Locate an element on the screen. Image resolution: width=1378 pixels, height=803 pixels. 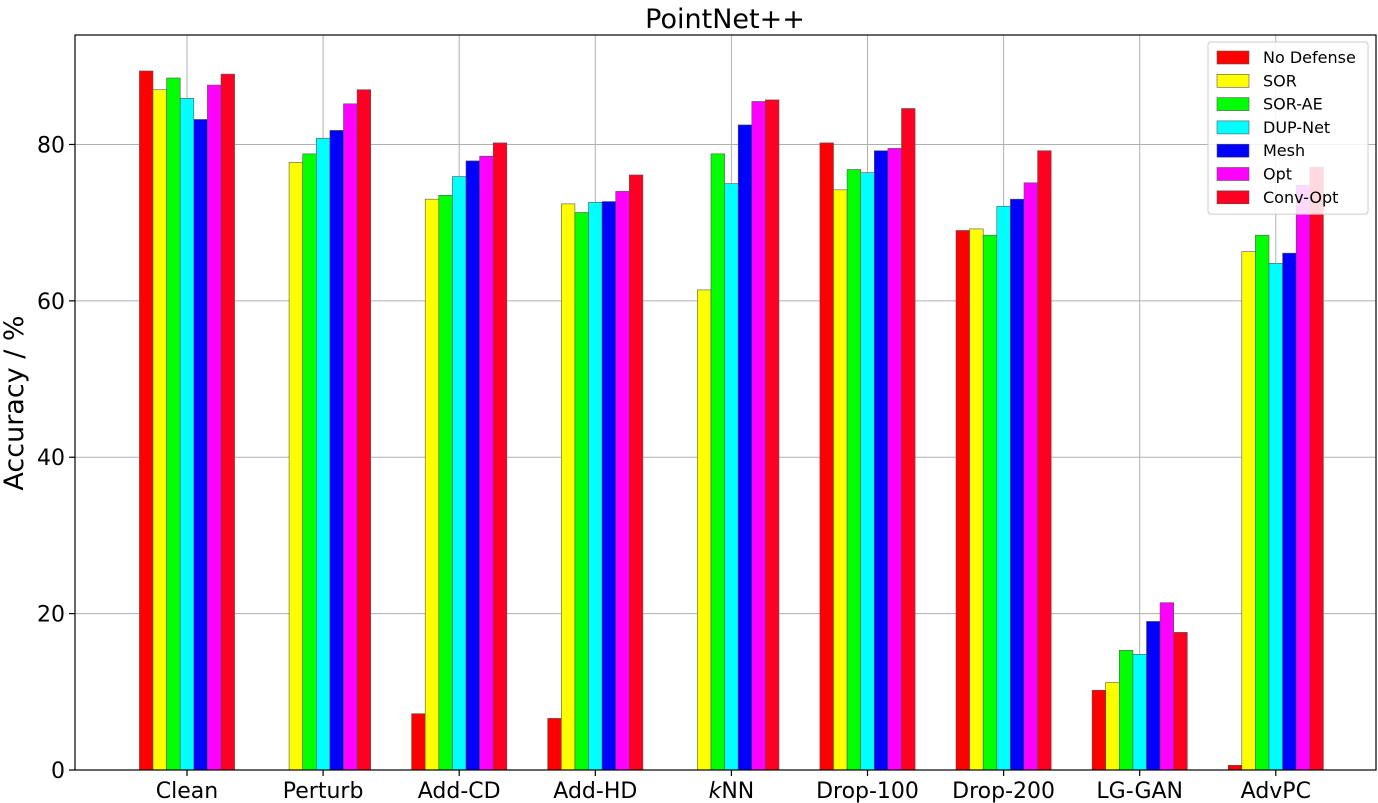
x-tick-label: Clean is located at coordinates (187, 791).